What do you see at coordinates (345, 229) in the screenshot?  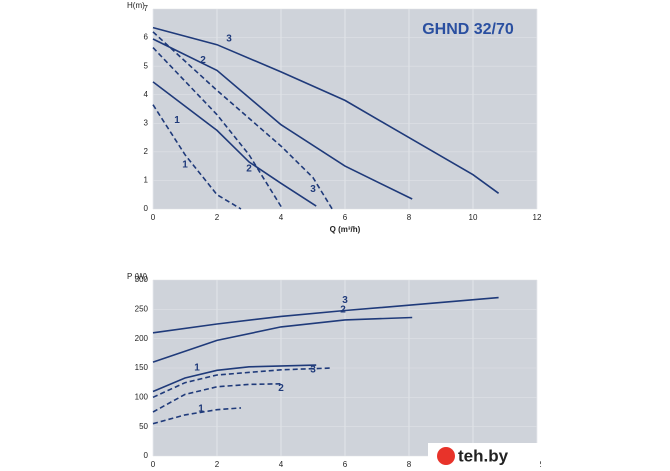 I see `x-axis-label: Q (m³/h)` at bounding box center [345, 229].